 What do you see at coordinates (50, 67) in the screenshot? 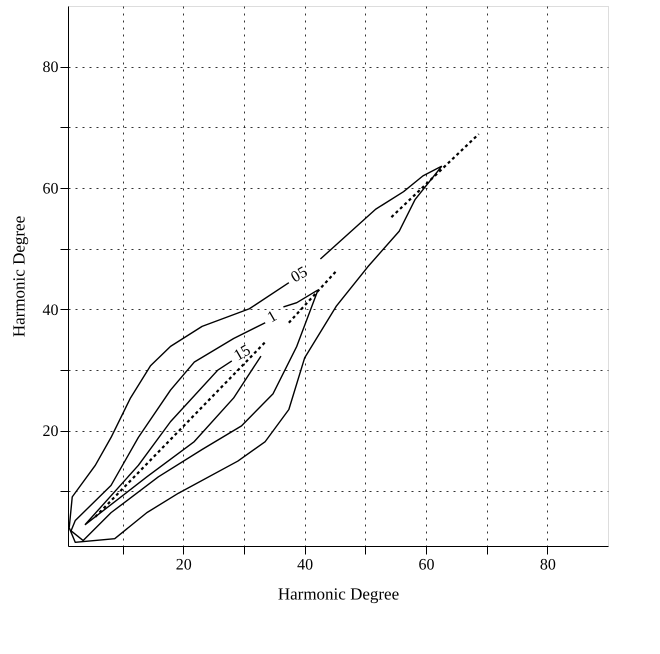
I see `y-tick-label: 80` at bounding box center [50, 67].